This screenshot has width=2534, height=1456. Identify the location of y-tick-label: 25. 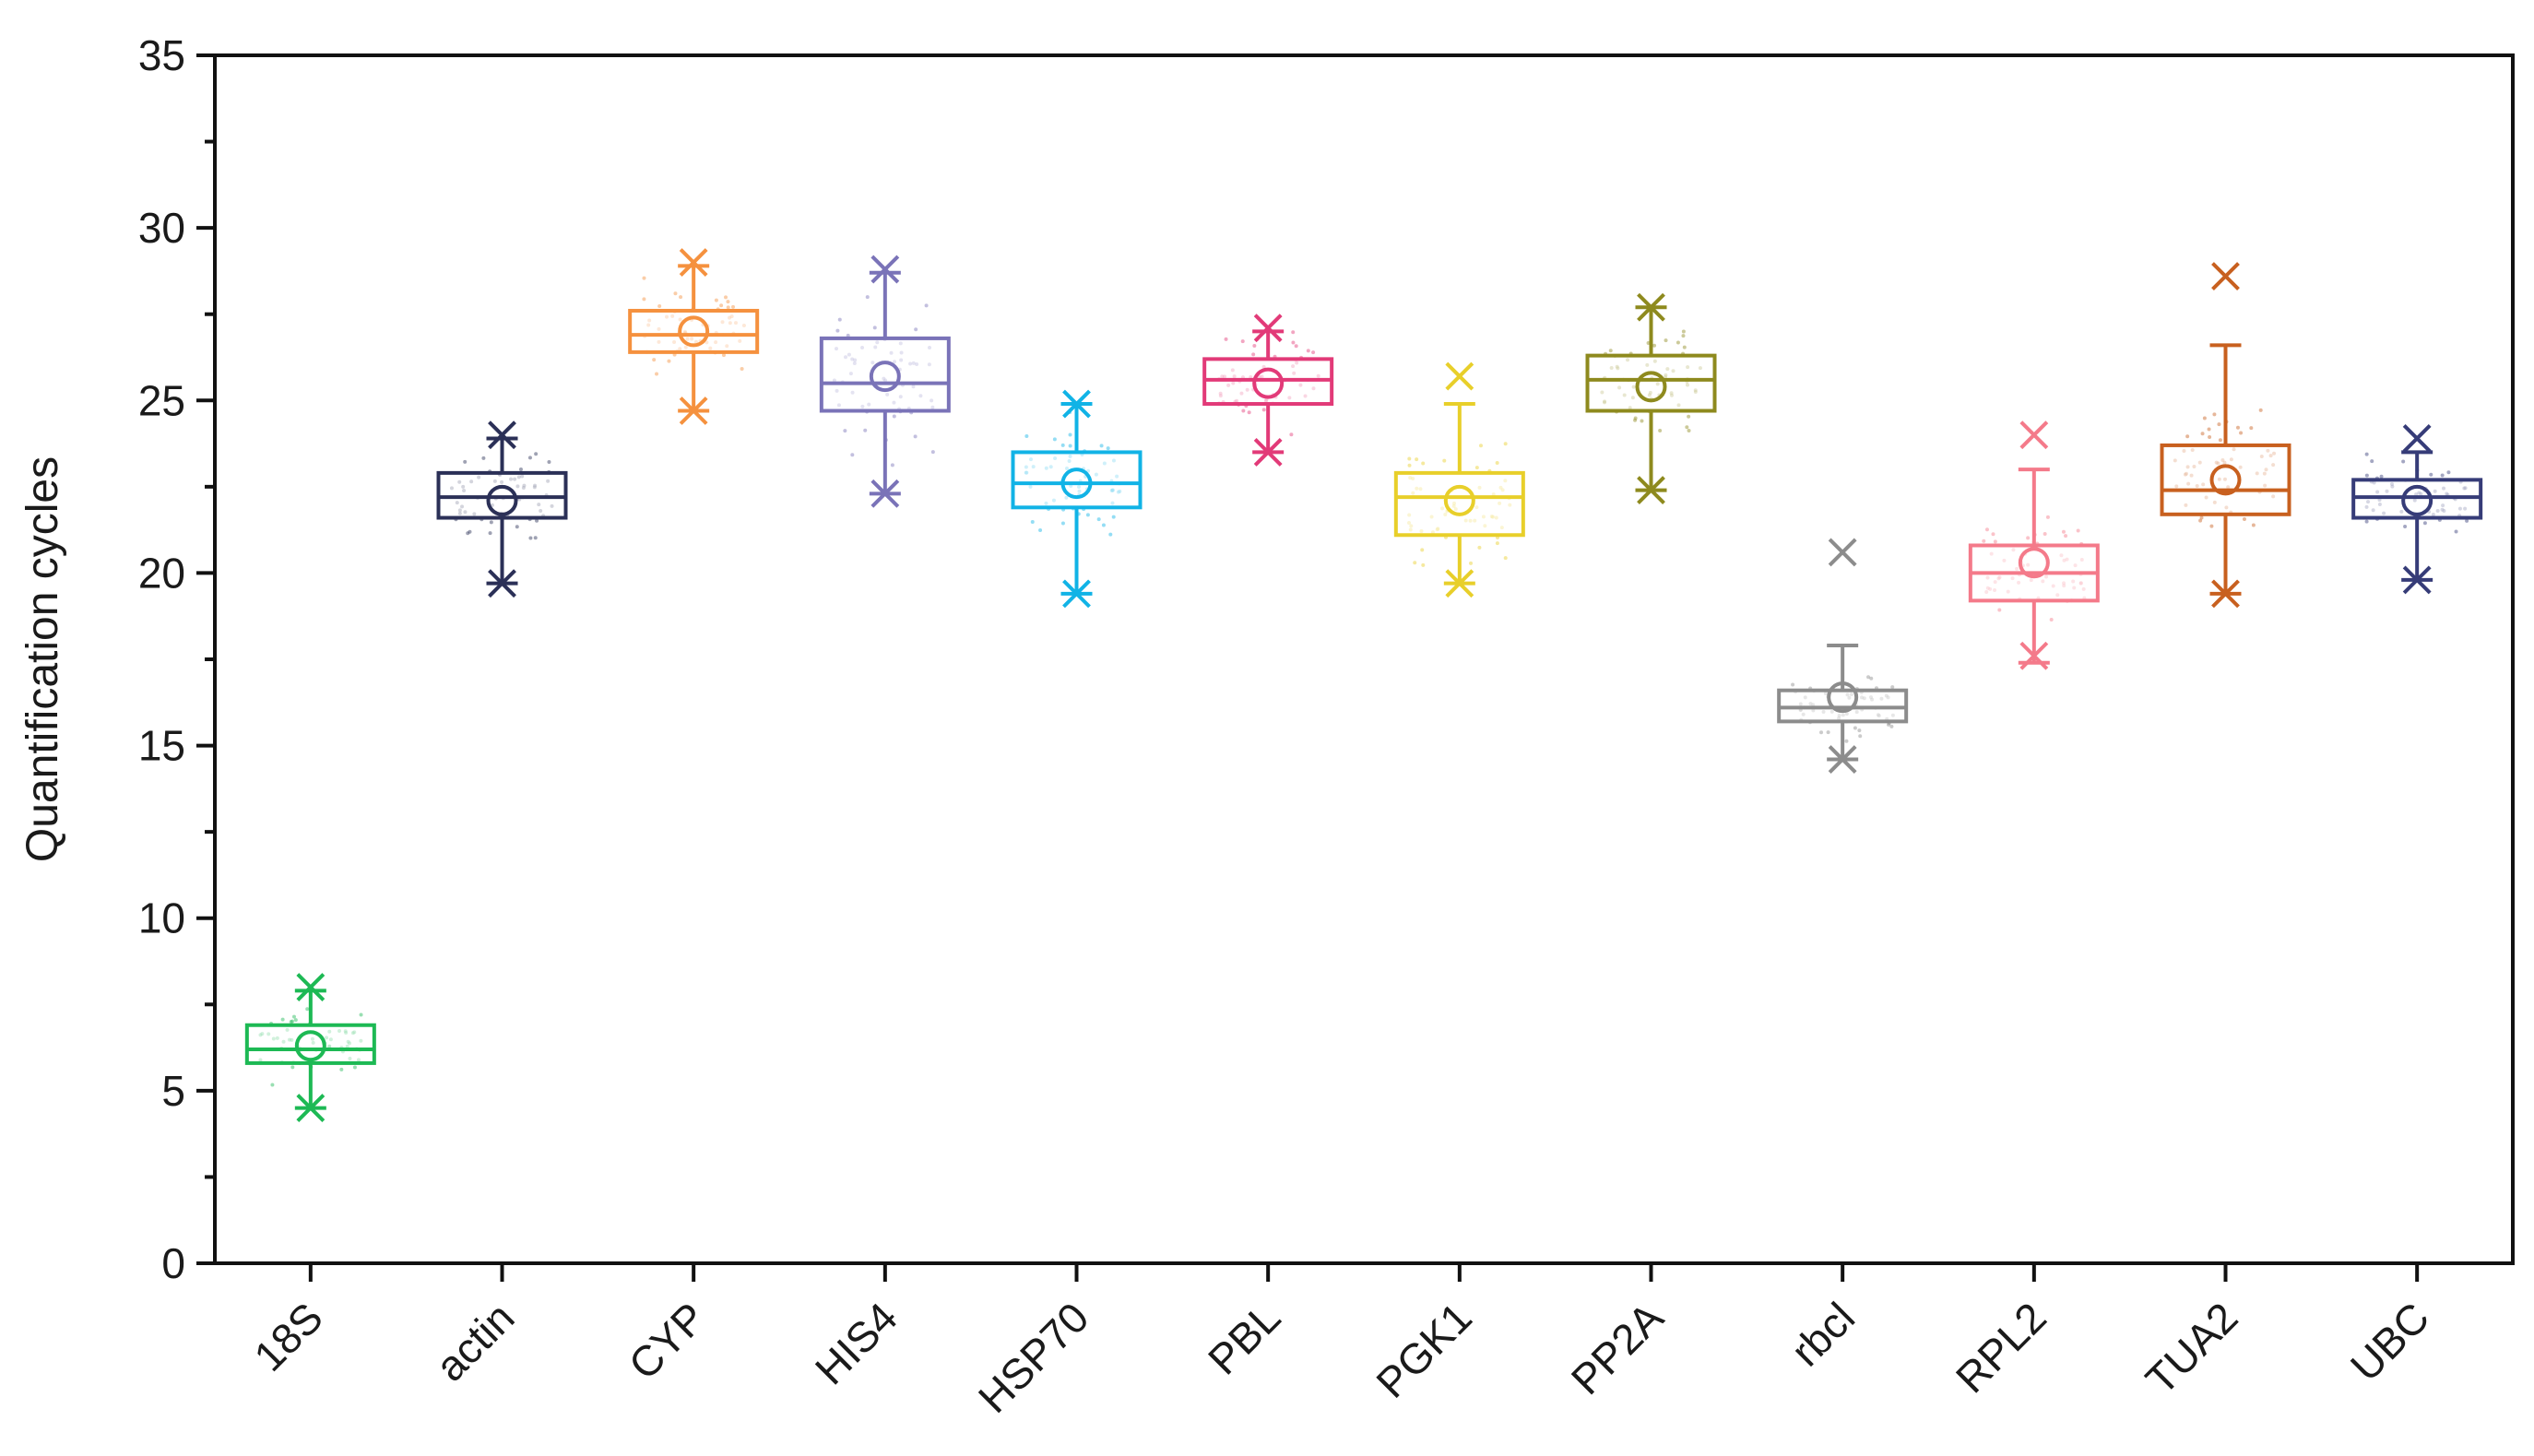
(161, 400).